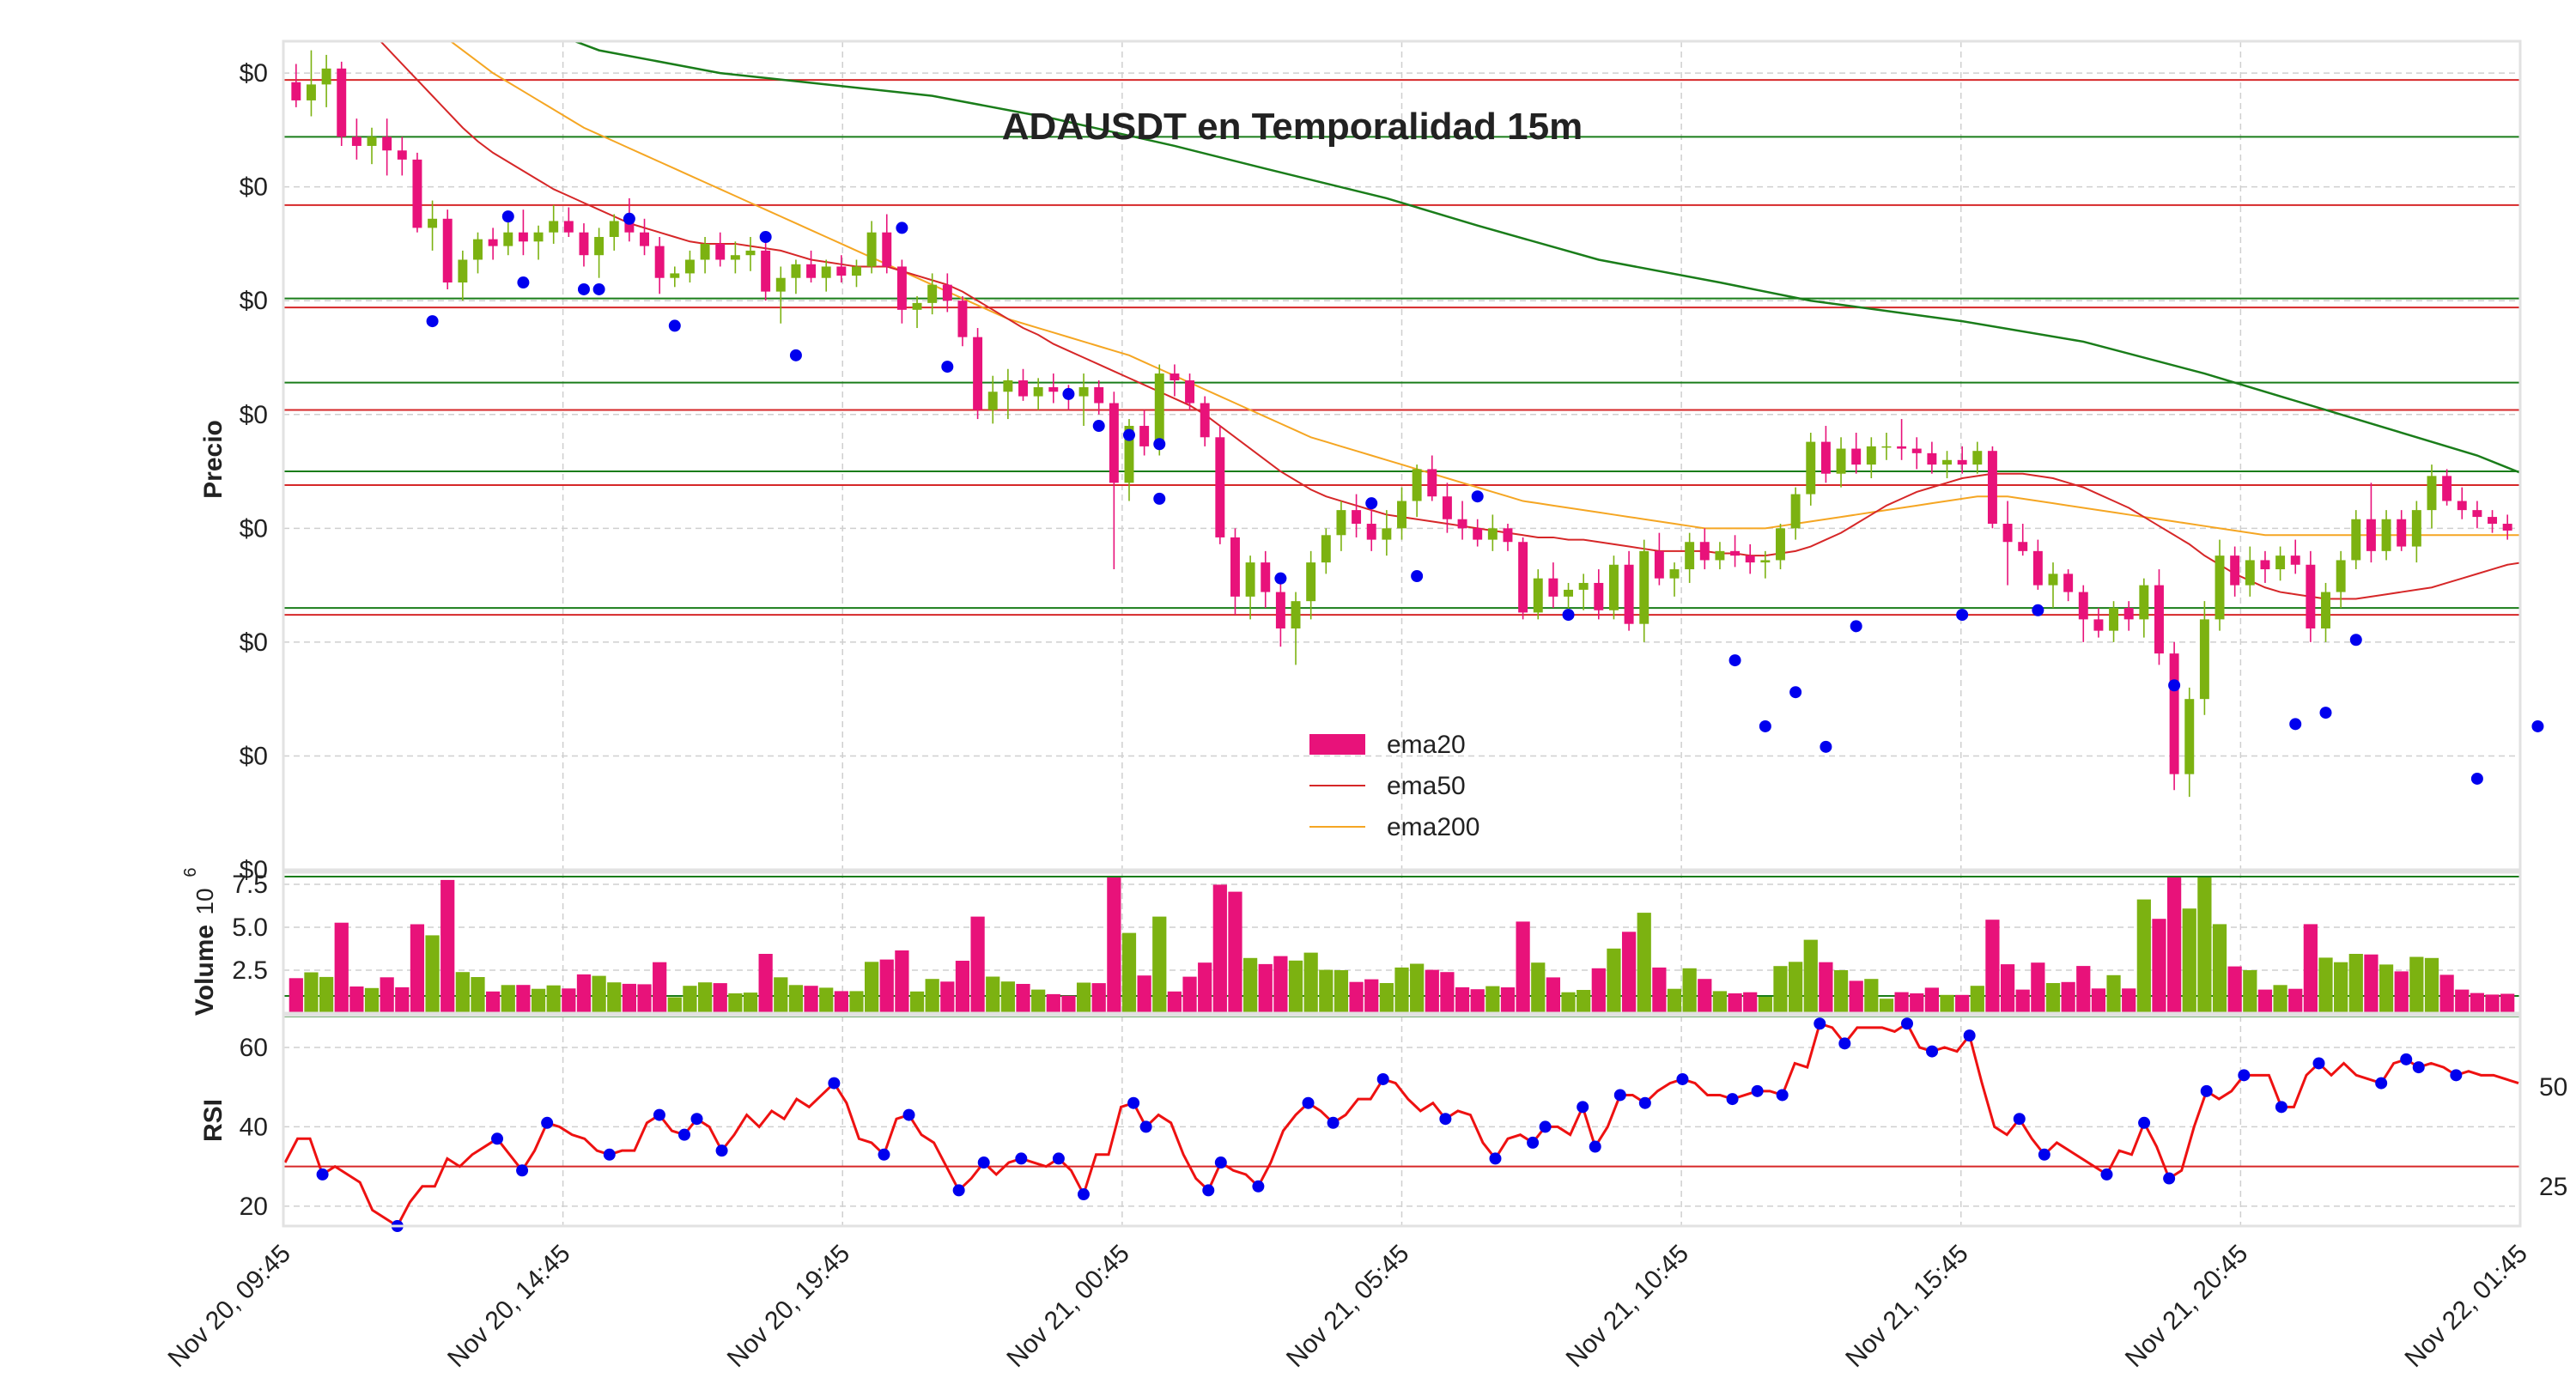 The height and width of the screenshot is (1378, 2576). What do you see at coordinates (254, 1207) in the screenshot?
I see `rsi-tick-label: 20` at bounding box center [254, 1207].